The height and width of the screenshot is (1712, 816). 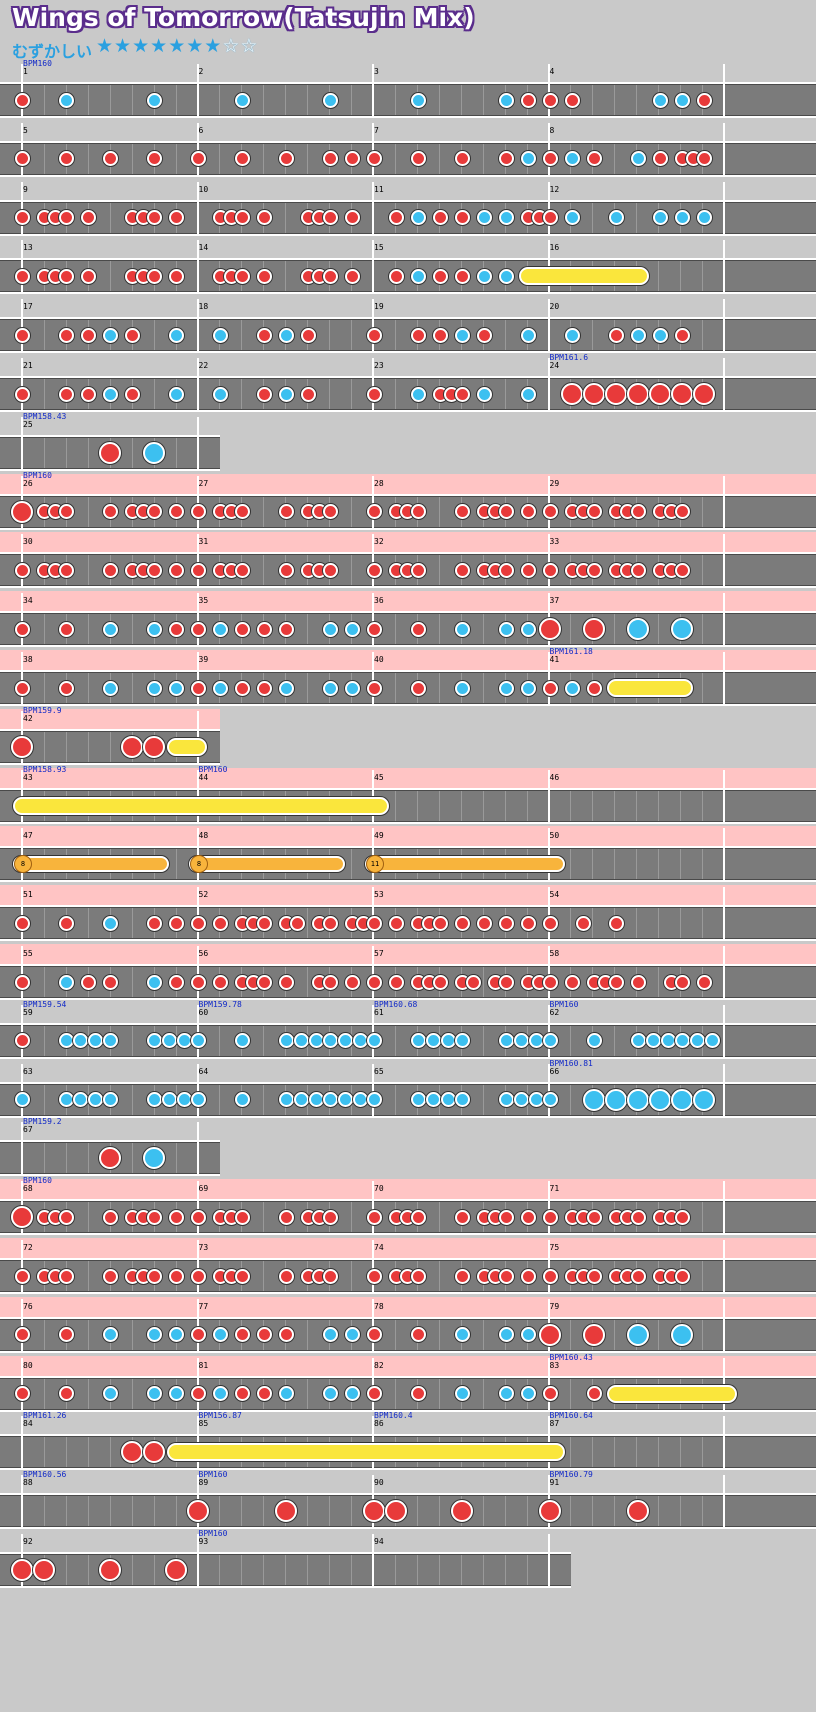 What do you see at coordinates (571, 1416) in the screenshot?
I see `bpm-change-label: BPM160.64` at bounding box center [571, 1416].